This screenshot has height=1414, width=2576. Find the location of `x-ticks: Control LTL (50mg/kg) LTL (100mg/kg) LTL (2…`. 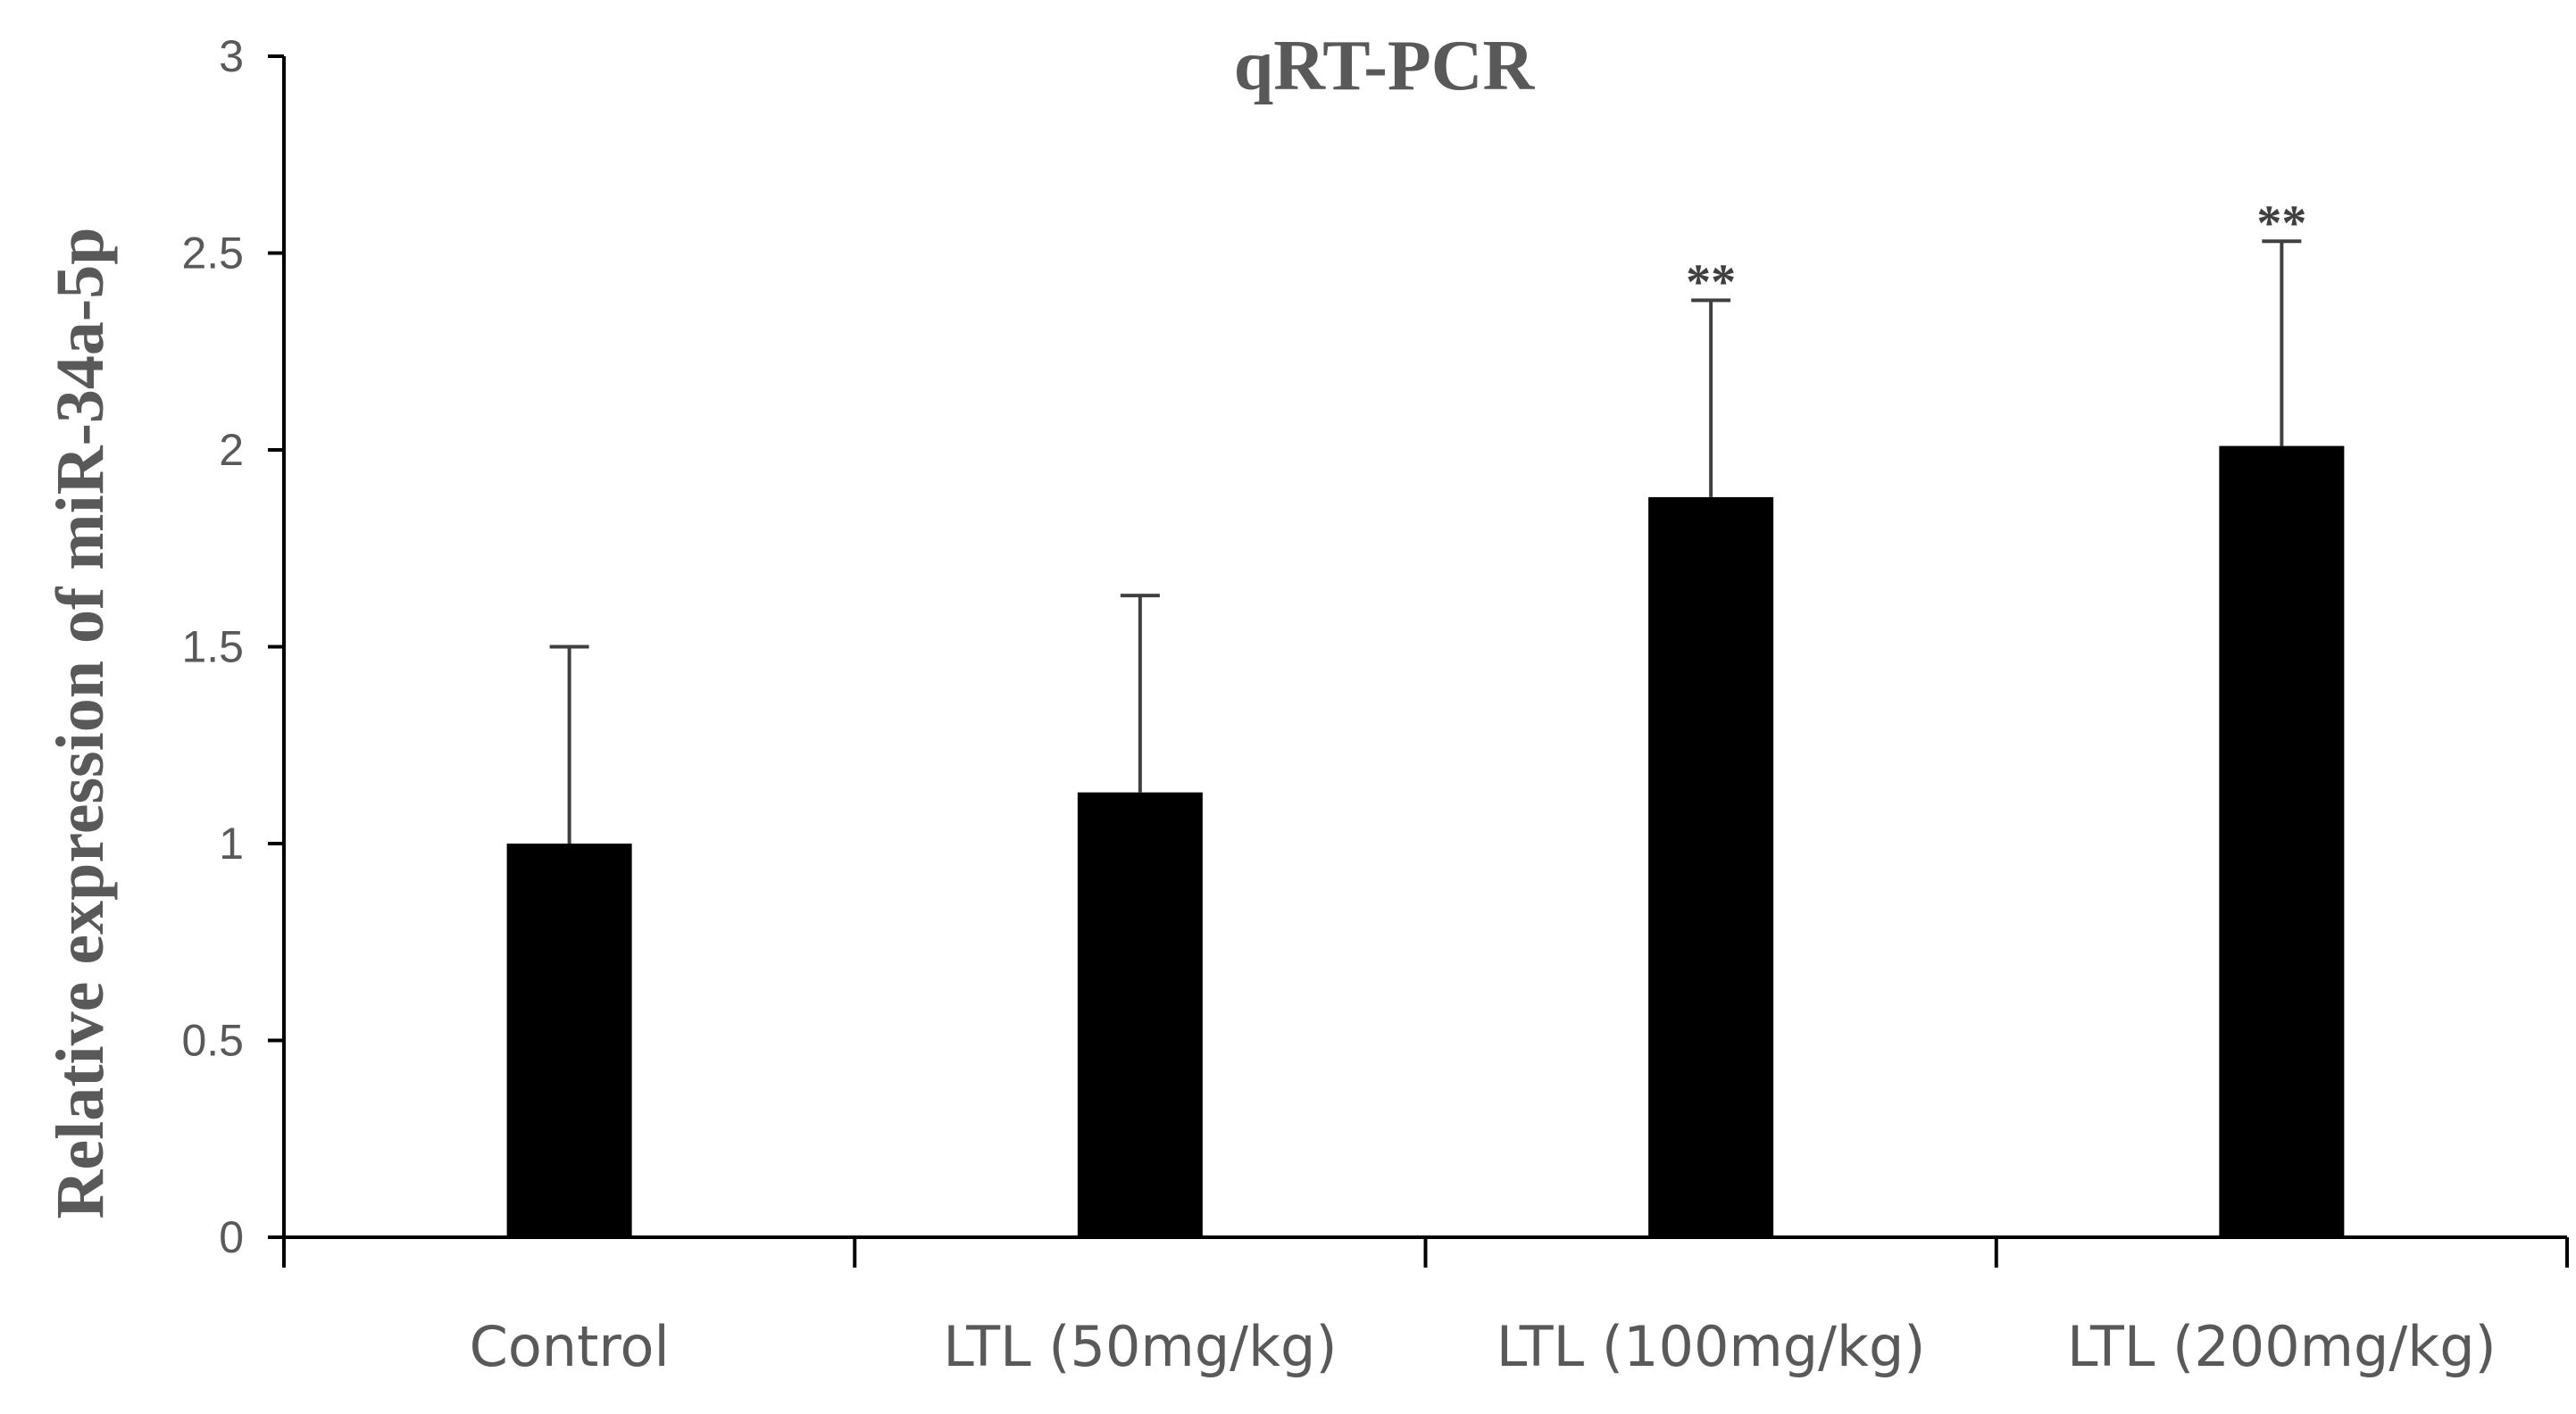

x-ticks: Control LTL (50mg/kg) LTL (100mg/kg) LTL (2… is located at coordinates (1425, 1308).